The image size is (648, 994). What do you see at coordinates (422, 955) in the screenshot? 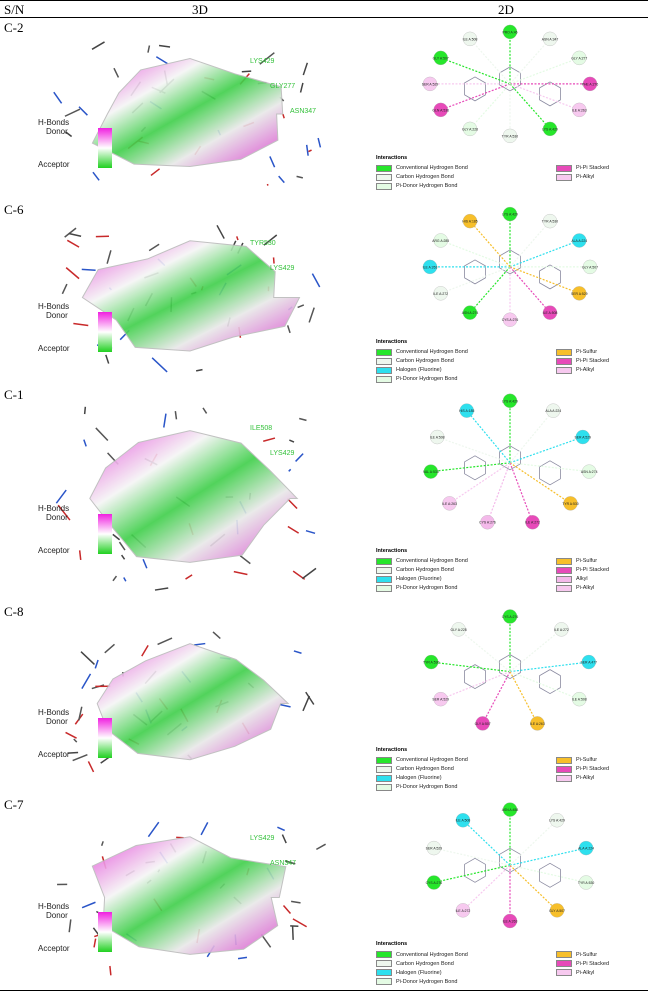
I see `interaction-legend-item: Conventional Hydrogen Bond` at bounding box center [422, 955].